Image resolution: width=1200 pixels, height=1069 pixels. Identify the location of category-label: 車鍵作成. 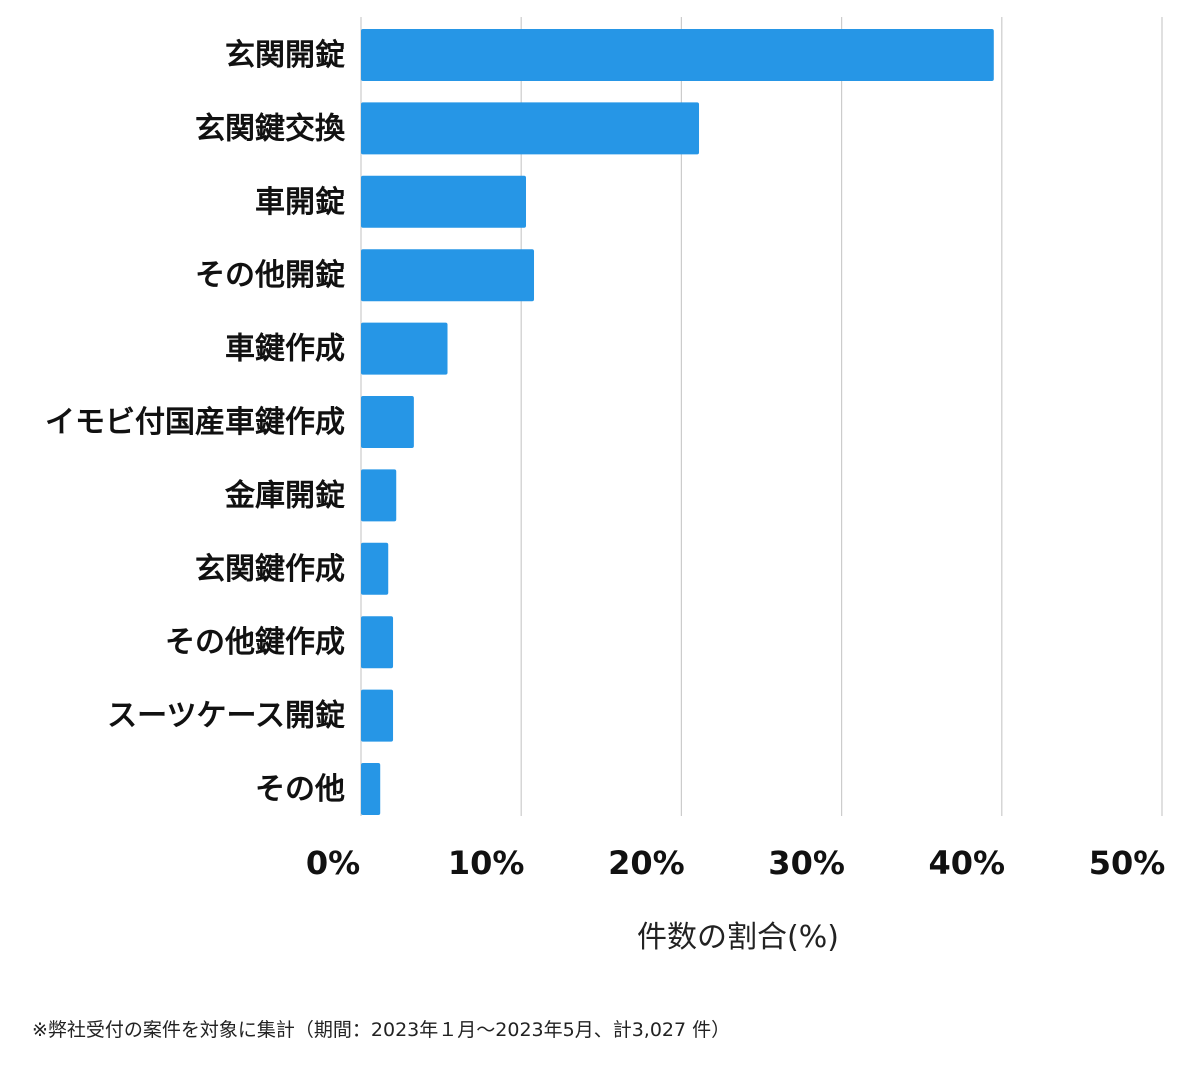
(285, 349).